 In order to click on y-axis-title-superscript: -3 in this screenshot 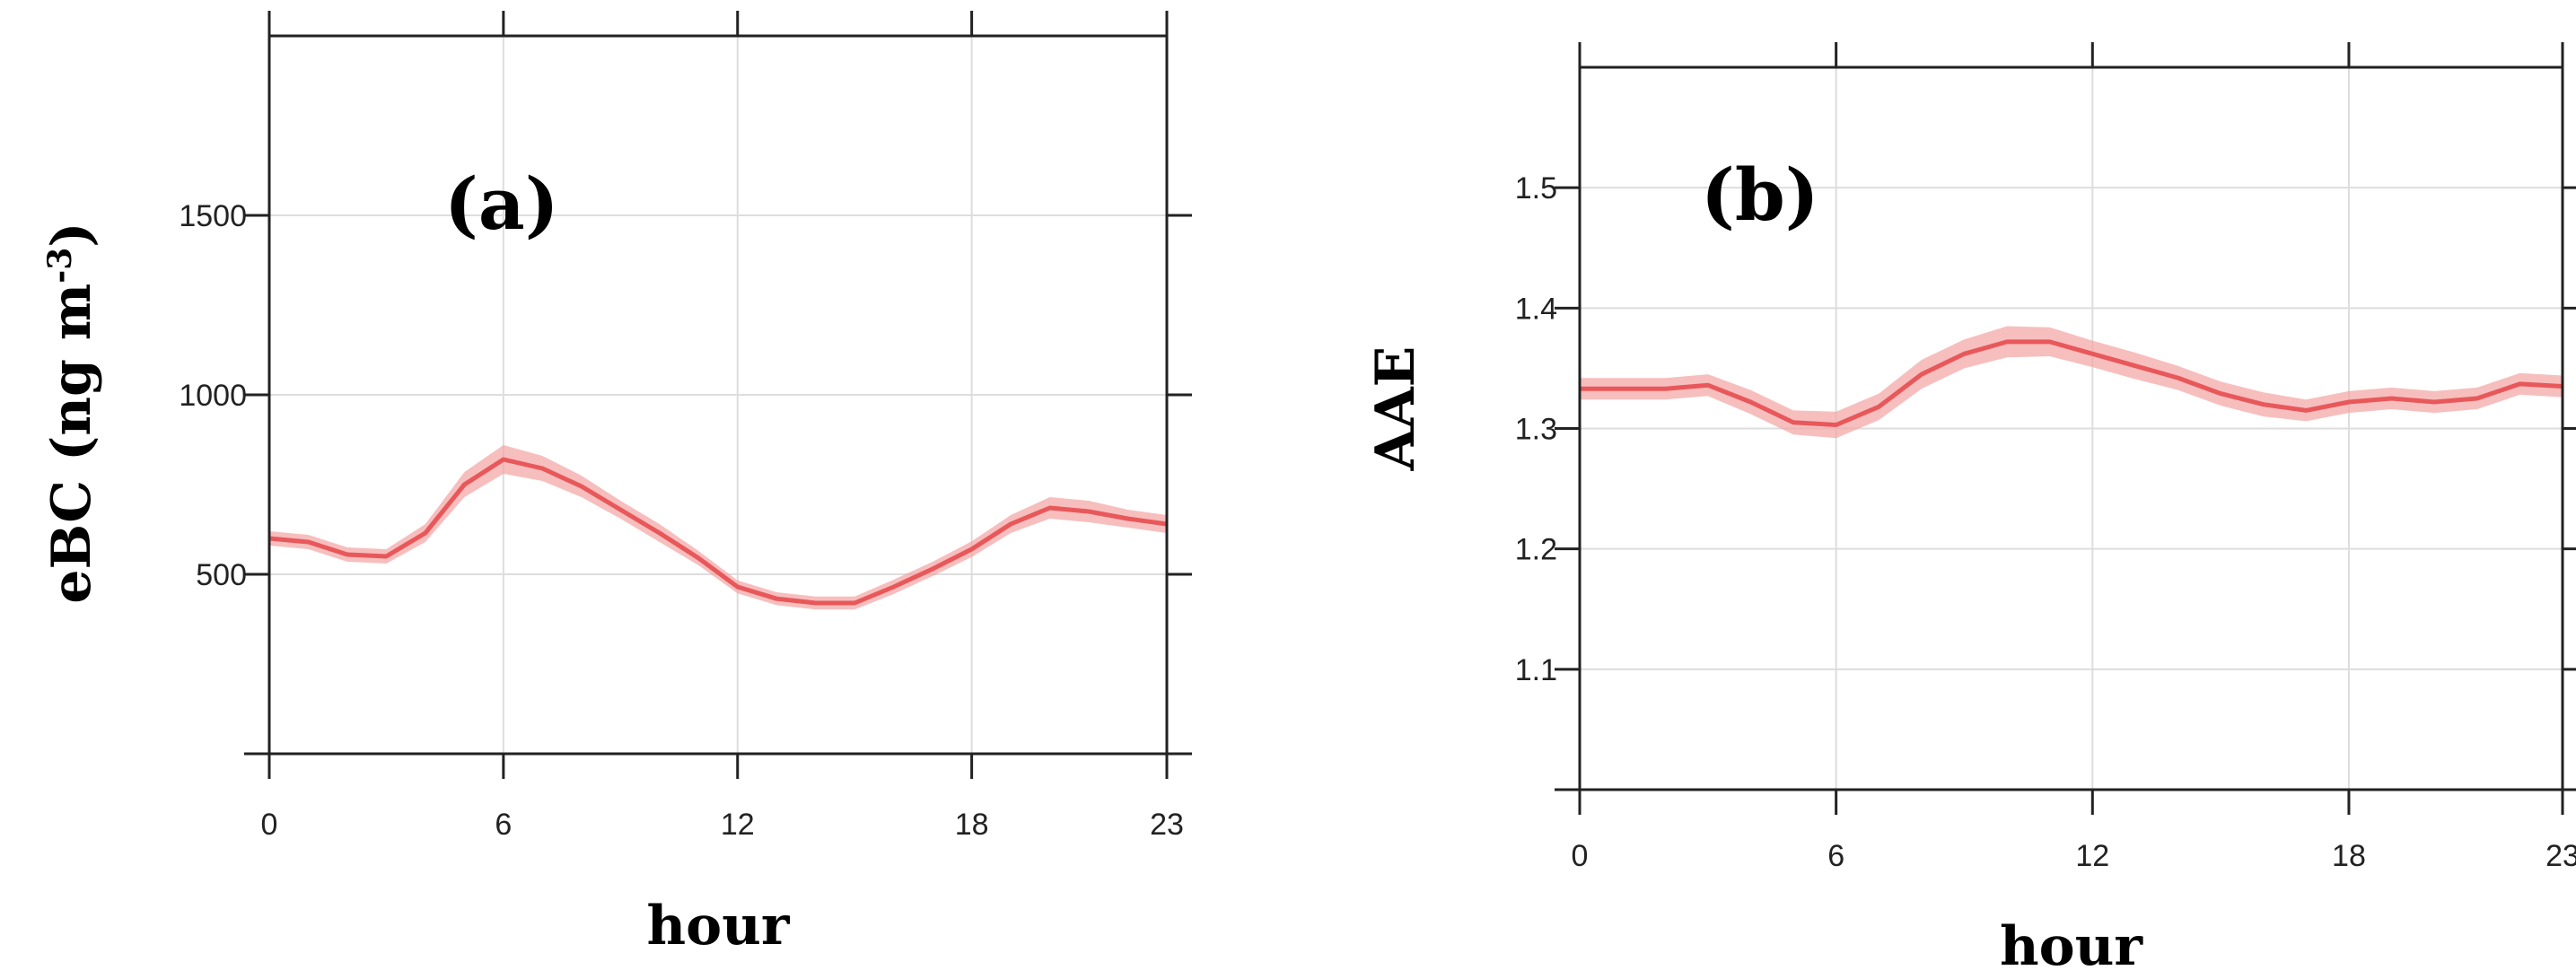, I will do `click(60, 266)`.